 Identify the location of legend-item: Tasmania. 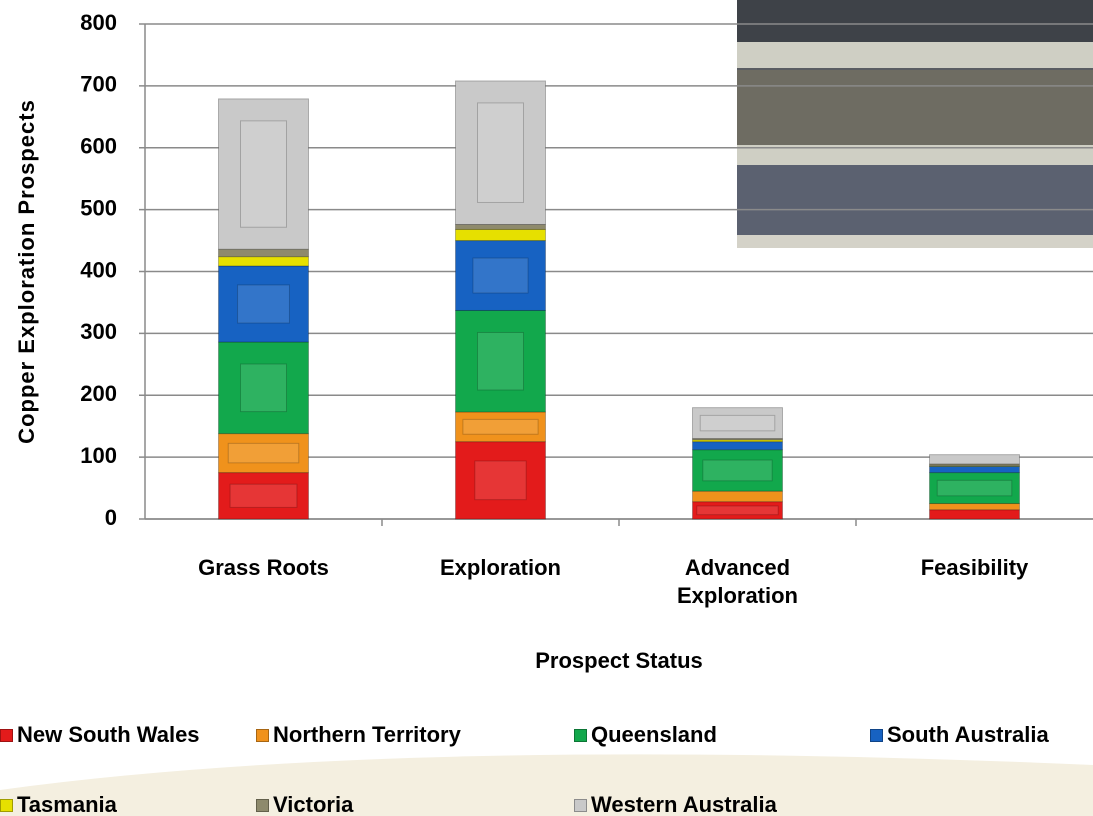
(58, 804).